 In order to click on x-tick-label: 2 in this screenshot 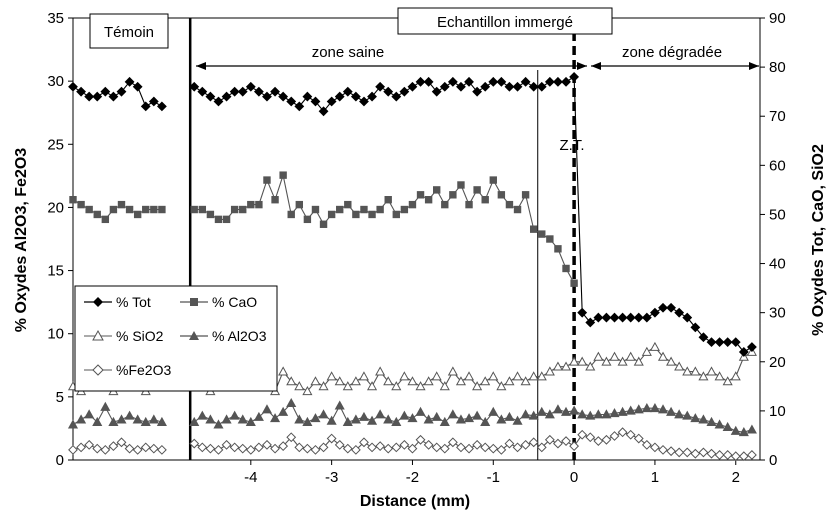, I will do `click(736, 477)`.